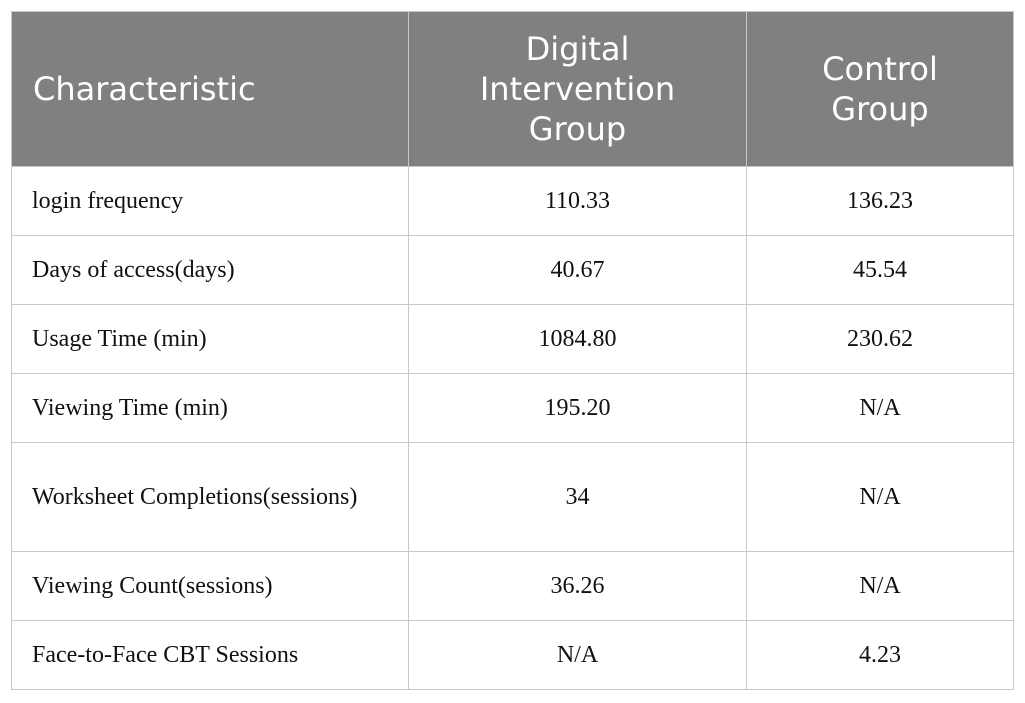 The image size is (1025, 703). I want to click on table-row: login frequency 110.33 136.23, so click(512, 201).